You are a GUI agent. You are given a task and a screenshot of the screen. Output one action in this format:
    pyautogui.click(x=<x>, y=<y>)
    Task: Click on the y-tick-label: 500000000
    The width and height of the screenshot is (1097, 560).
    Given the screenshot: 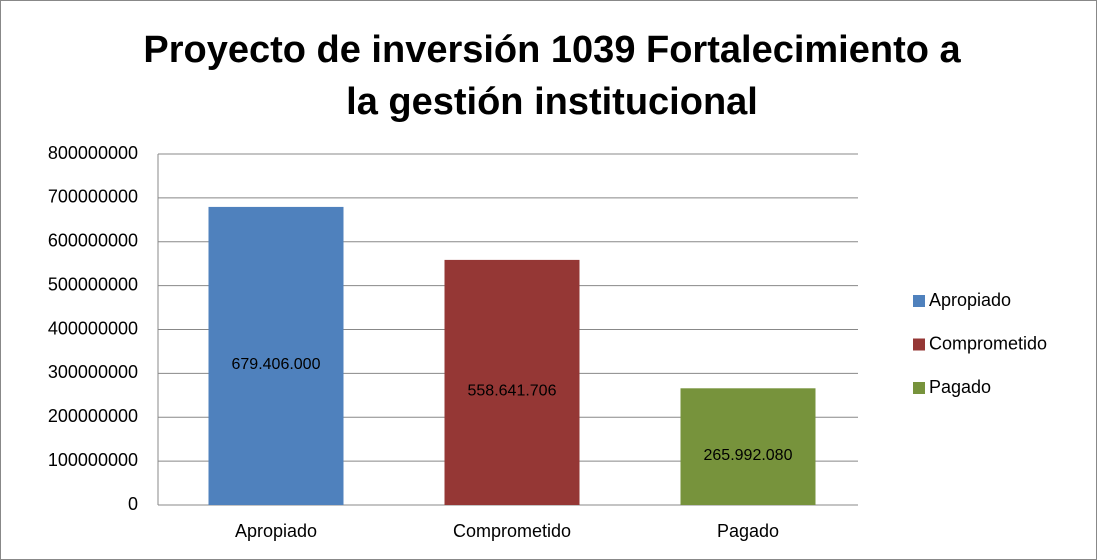 What is the action you would take?
    pyautogui.click(x=93, y=284)
    